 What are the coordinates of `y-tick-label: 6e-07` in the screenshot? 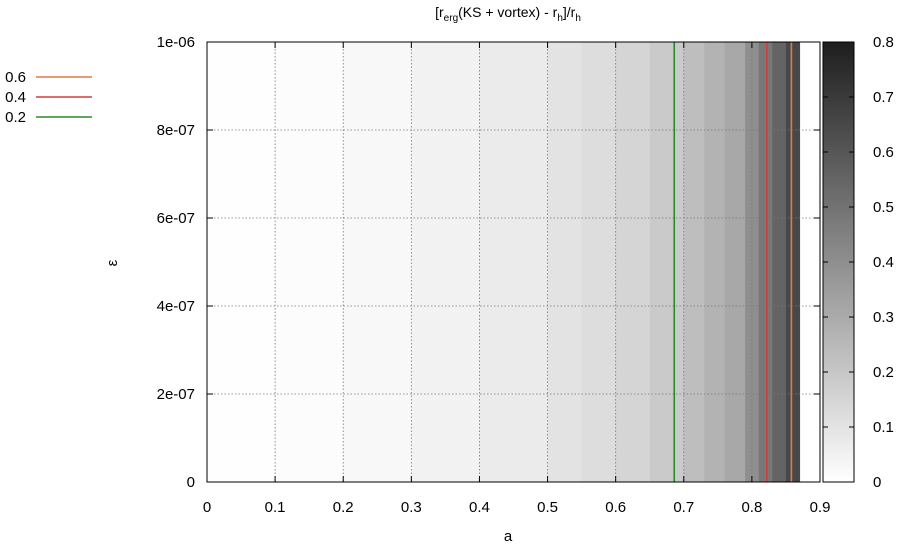 It's located at (176, 218).